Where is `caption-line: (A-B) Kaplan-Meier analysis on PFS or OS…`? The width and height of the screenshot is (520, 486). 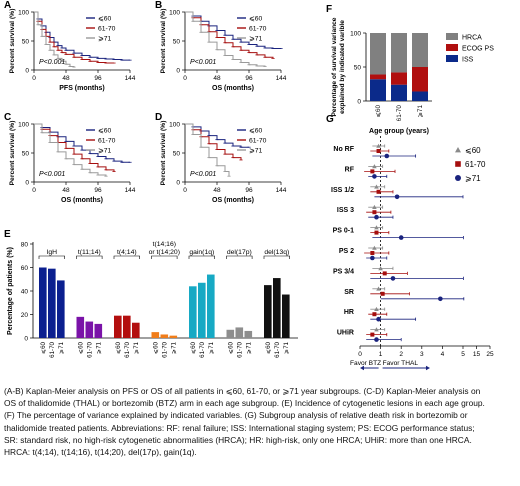
caption-line: (A-B) Kaplan-Meier analysis on PFS or OS… is located at coordinates (242, 391).